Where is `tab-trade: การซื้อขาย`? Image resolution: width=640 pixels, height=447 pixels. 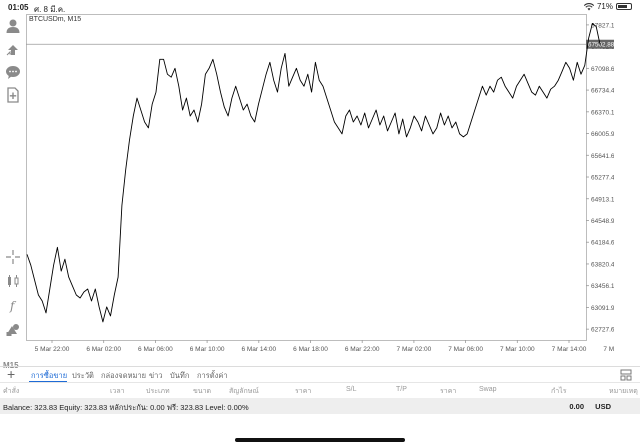
tab-trade: การซื้อขาย is located at coordinates (49, 375).